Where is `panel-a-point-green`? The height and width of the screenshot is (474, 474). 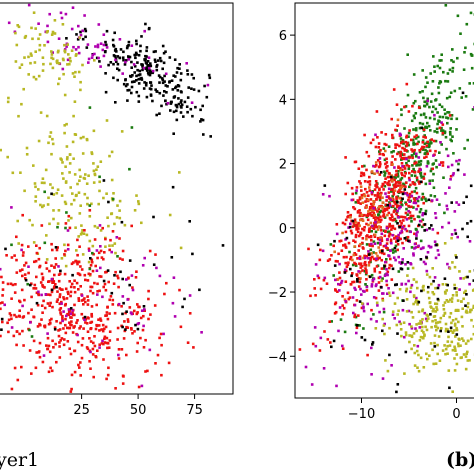
panel-a-point-green is located at coordinates (65, 228).